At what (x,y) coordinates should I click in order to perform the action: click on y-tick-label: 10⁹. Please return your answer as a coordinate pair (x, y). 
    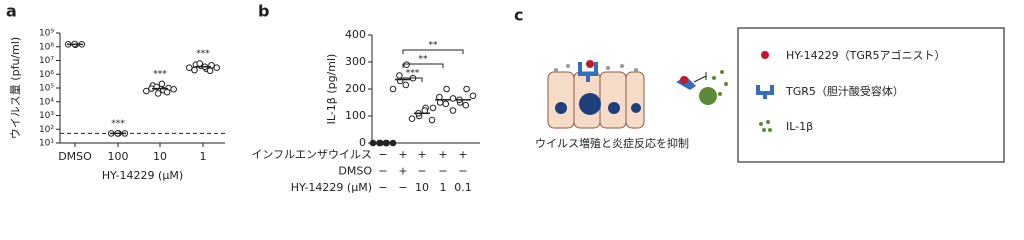
    Looking at the image, I should click on (46, 34).